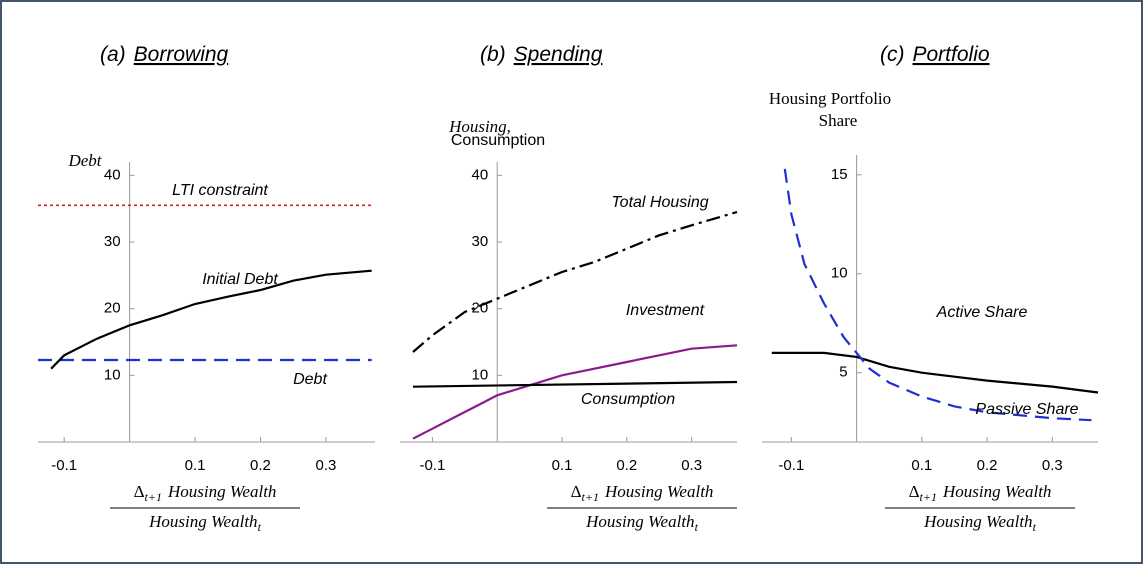  Describe the element at coordinates (181, 54) in the screenshot. I see `panel-name: Borrowing` at that location.